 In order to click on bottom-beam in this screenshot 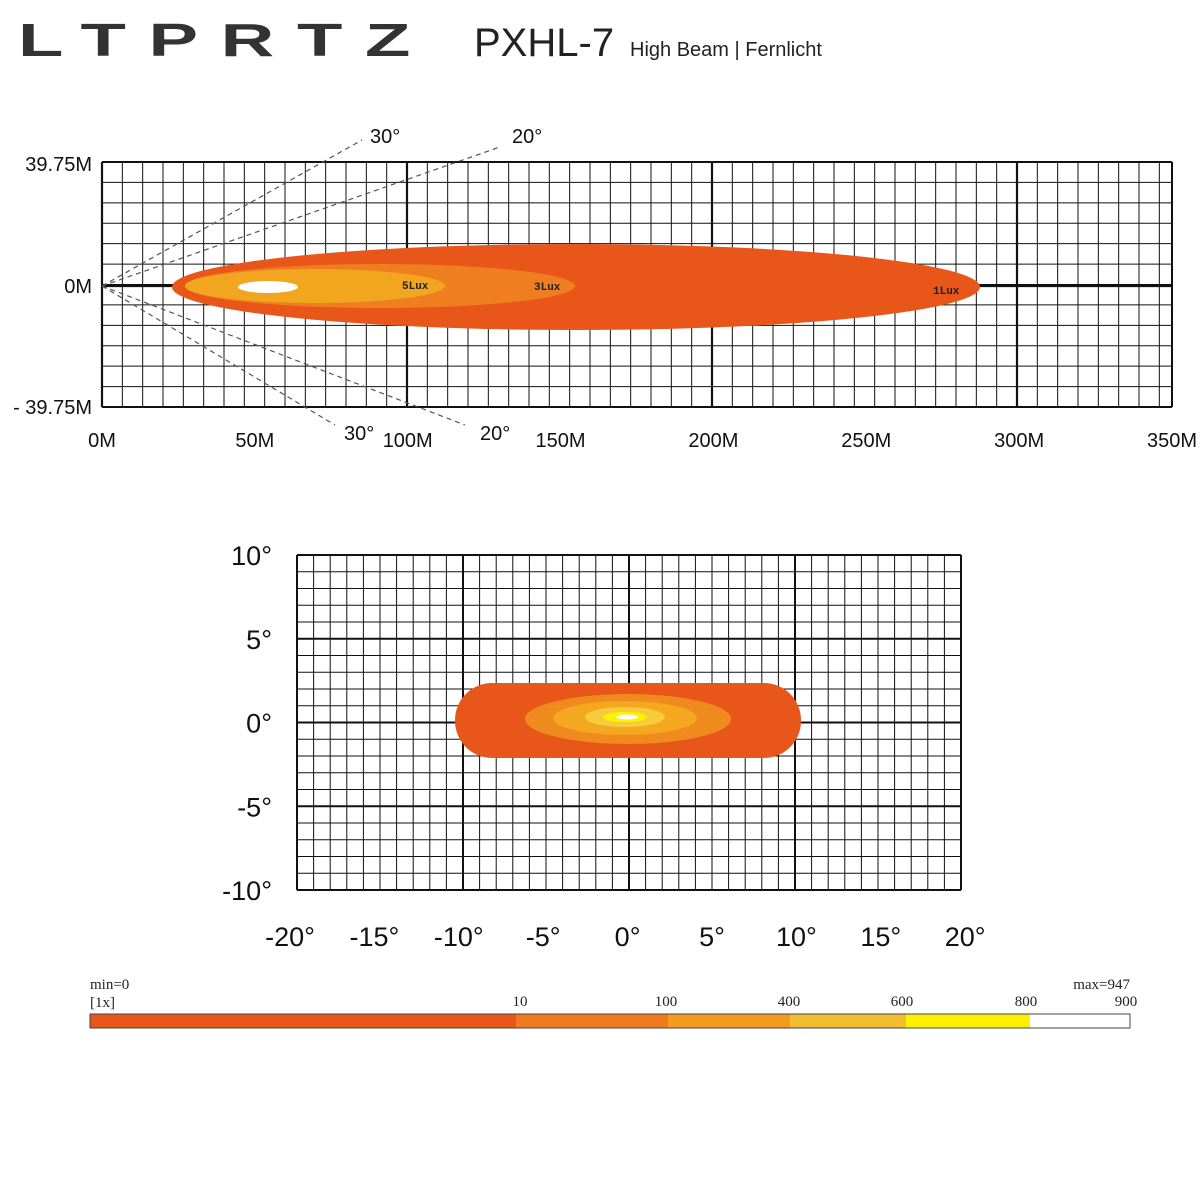, I will do `click(628, 720)`.